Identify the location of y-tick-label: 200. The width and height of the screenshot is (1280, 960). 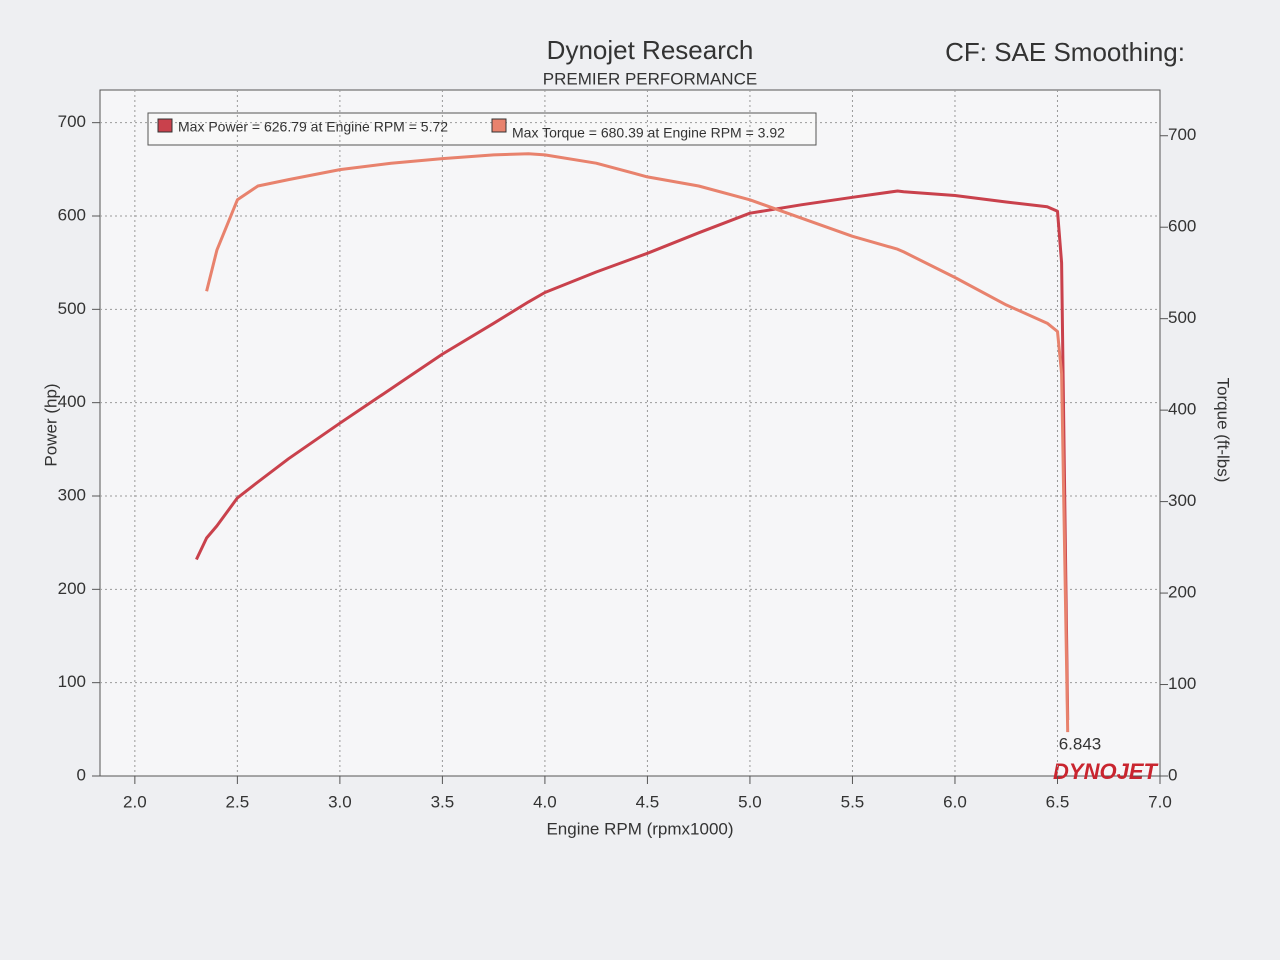
(72, 588).